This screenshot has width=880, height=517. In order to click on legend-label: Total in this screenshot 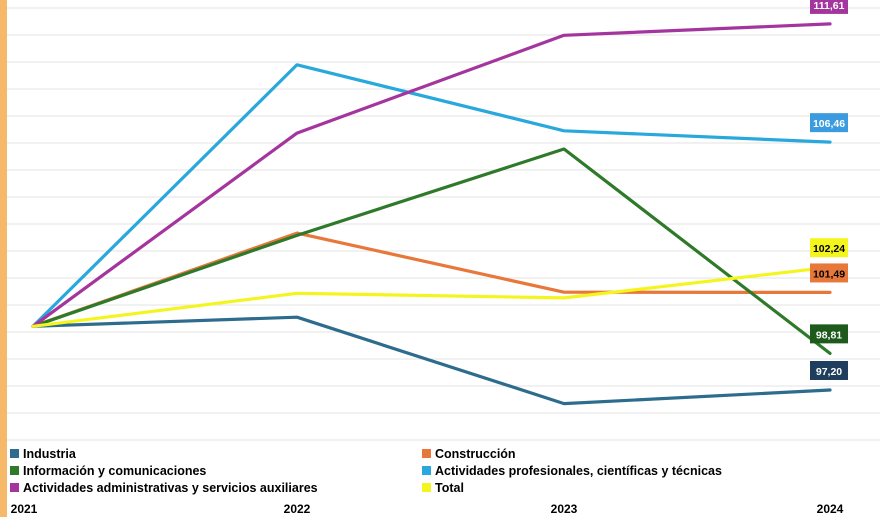, I will do `click(449, 487)`.